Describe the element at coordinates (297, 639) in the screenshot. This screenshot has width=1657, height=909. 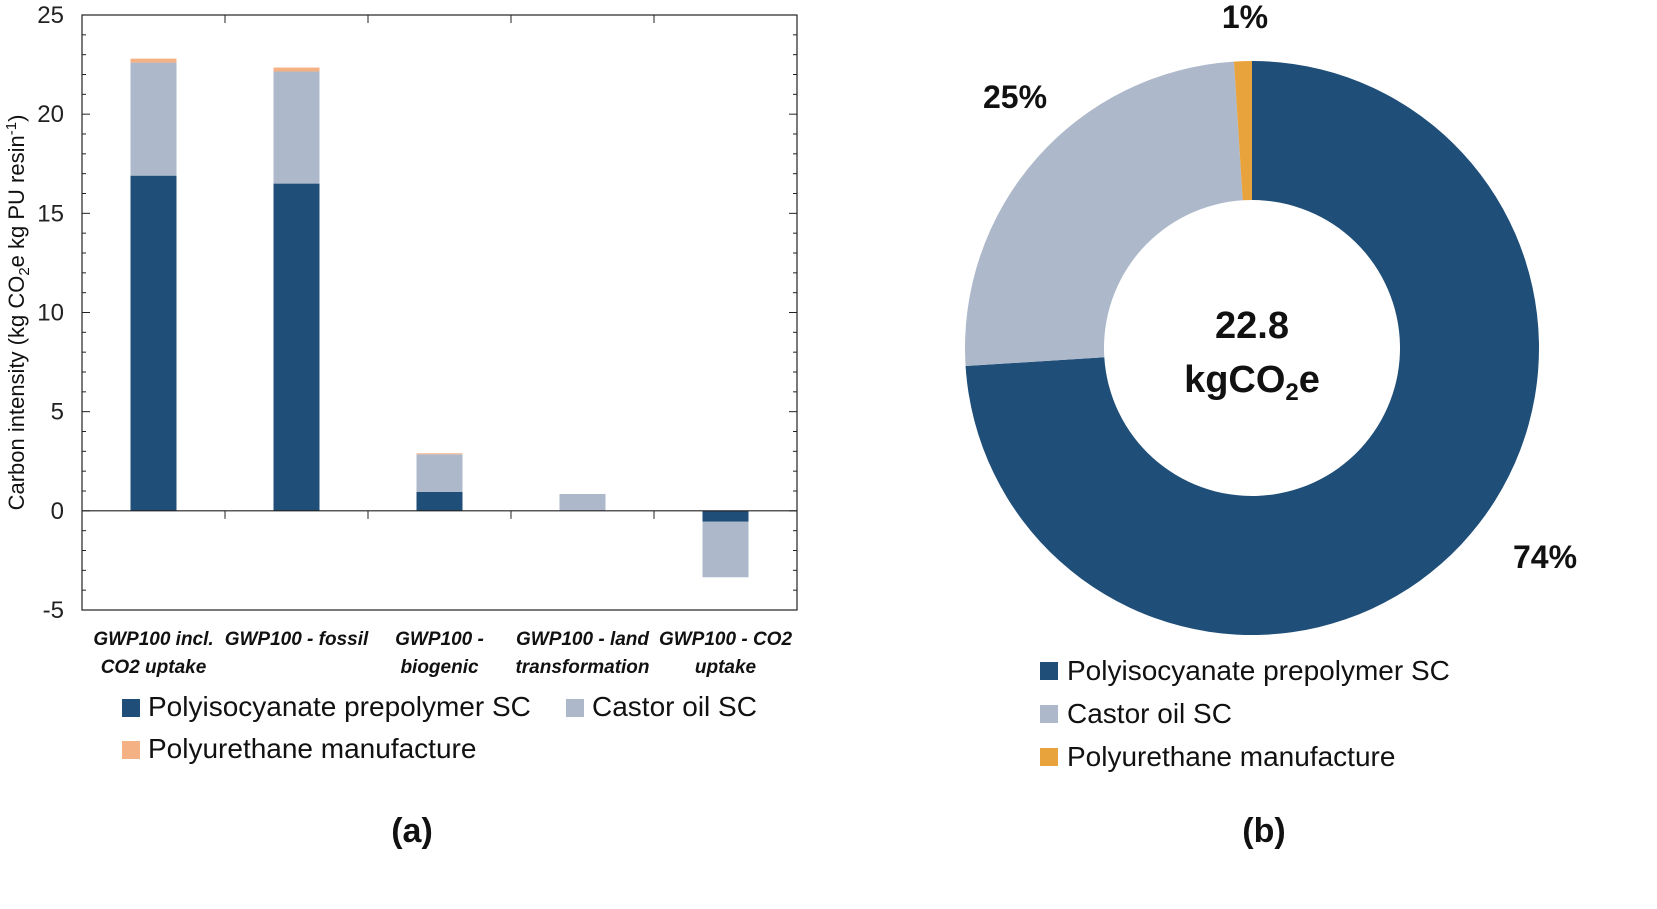
I see `category-label: GWP100 - fossil` at that location.